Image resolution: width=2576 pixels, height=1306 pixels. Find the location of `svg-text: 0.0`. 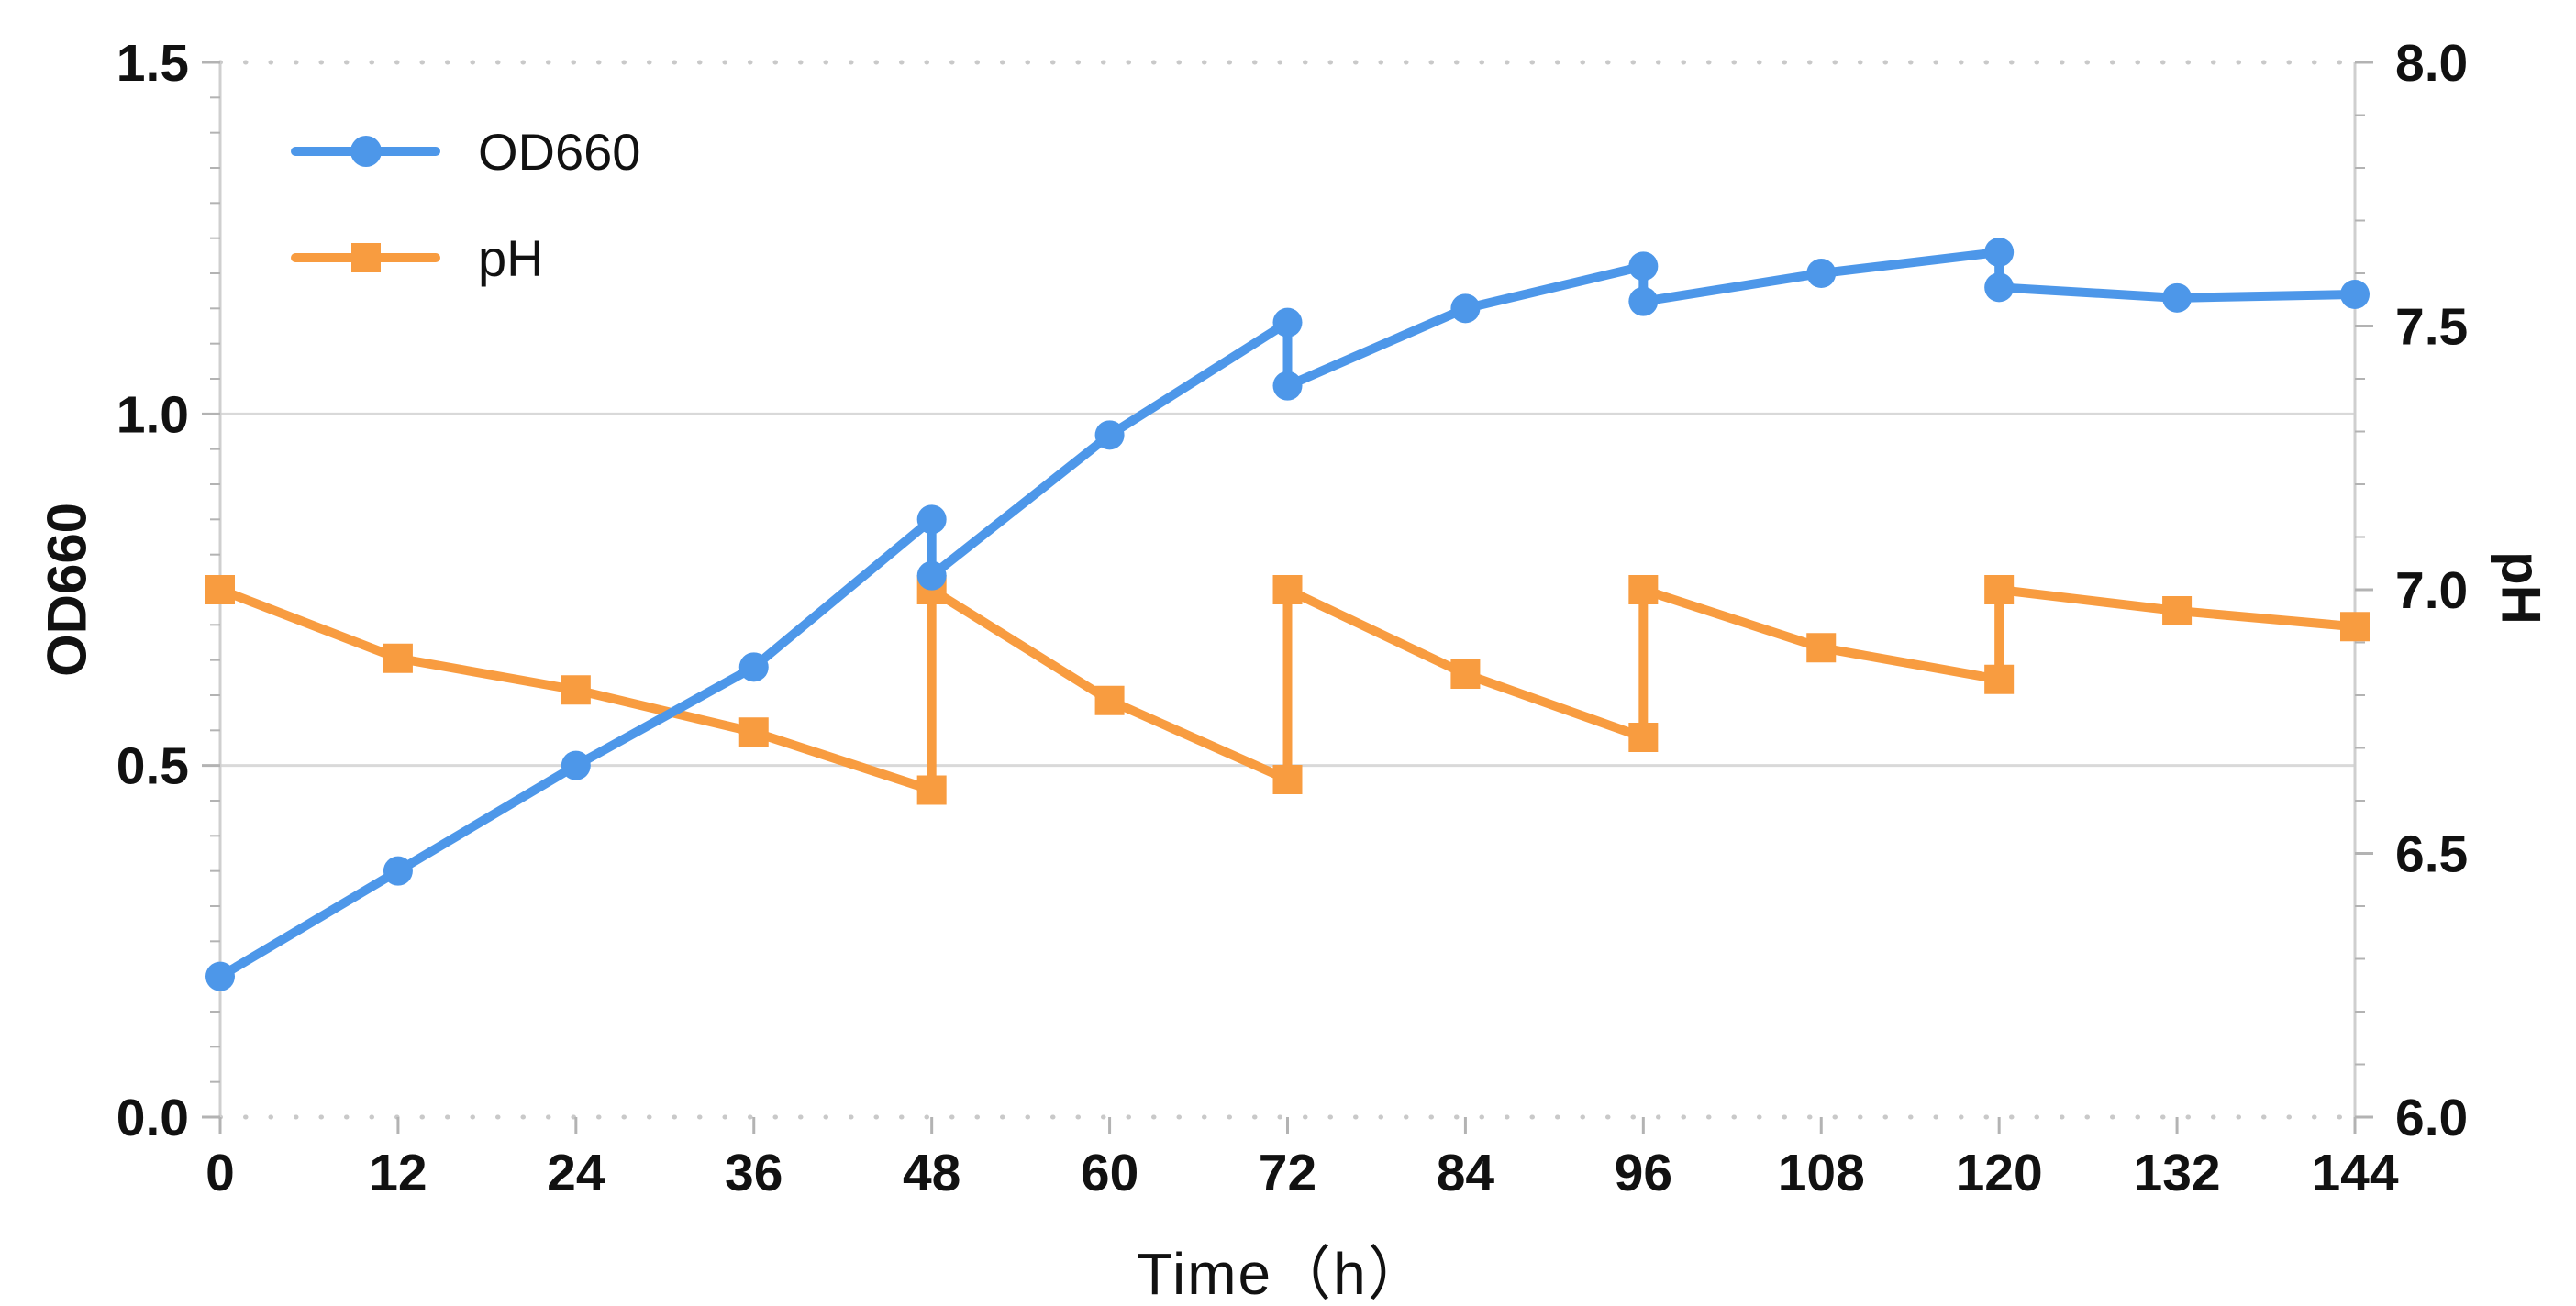

svg-text: 0.0 is located at coordinates (153, 1118).